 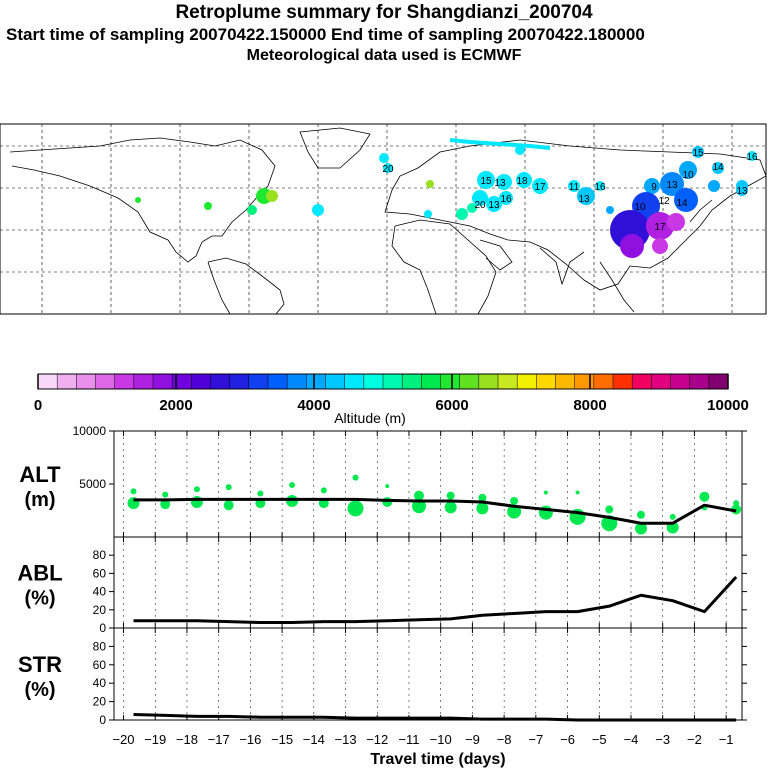 What do you see at coordinates (377, 739) in the screenshot?
I see `x-tick-label: −12` at bounding box center [377, 739].